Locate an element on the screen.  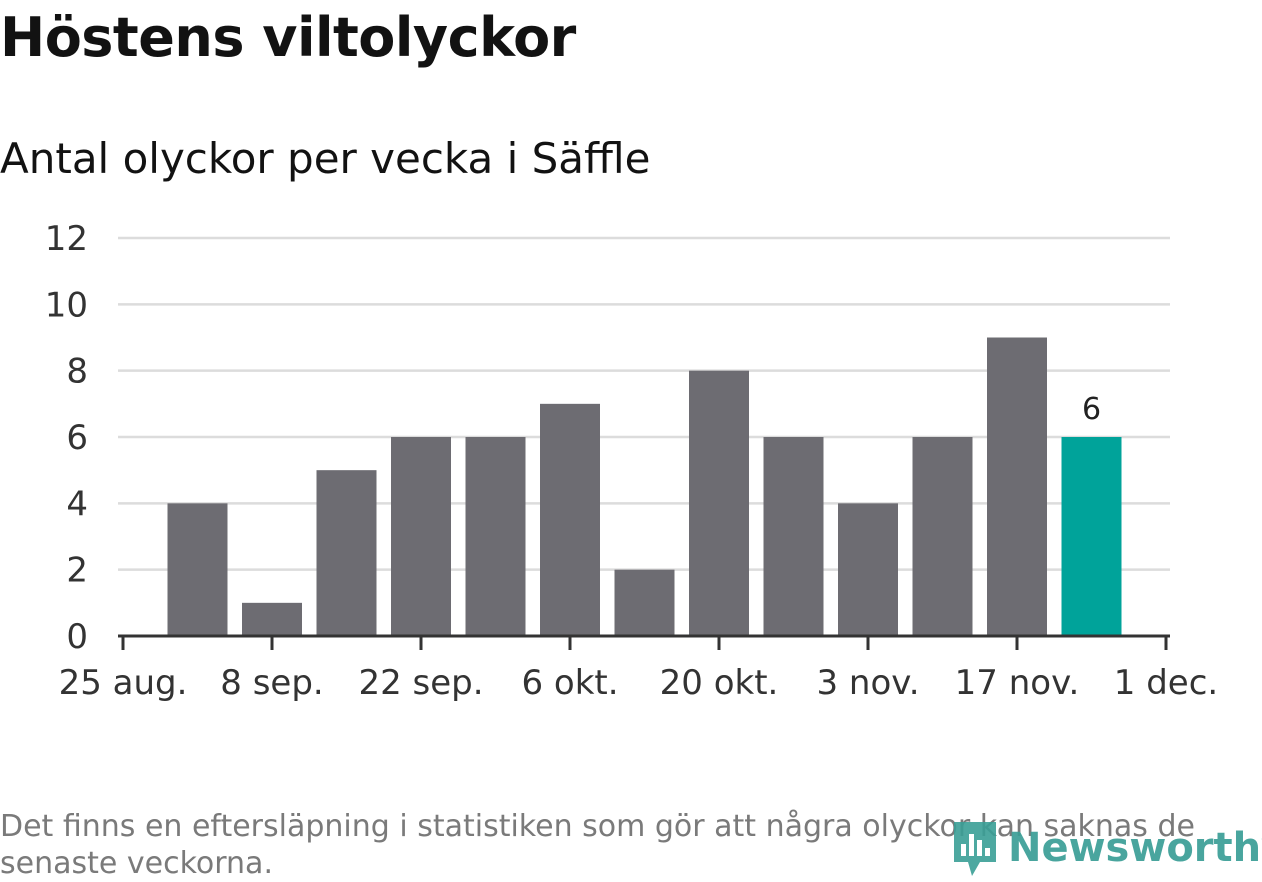
y-tick-label: 8 is located at coordinates (77, 372).